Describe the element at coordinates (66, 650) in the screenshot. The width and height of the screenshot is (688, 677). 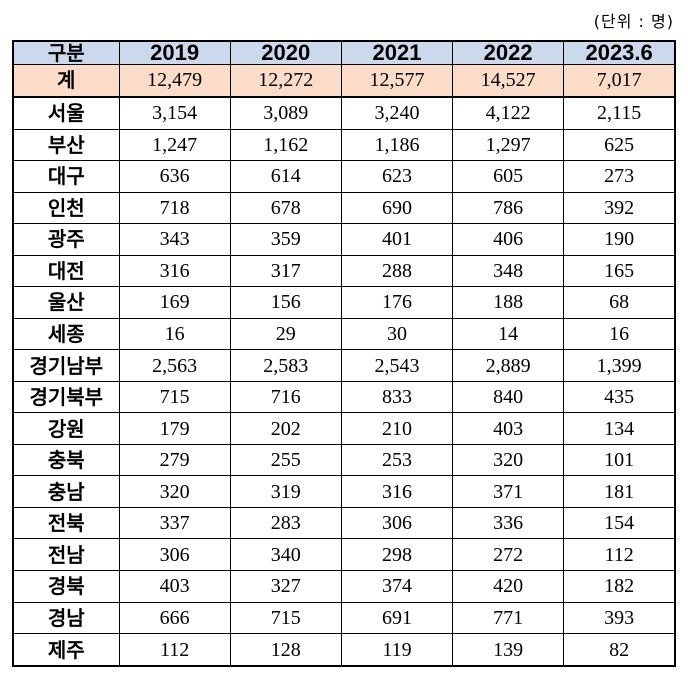
I see `region-label: 제주` at that location.